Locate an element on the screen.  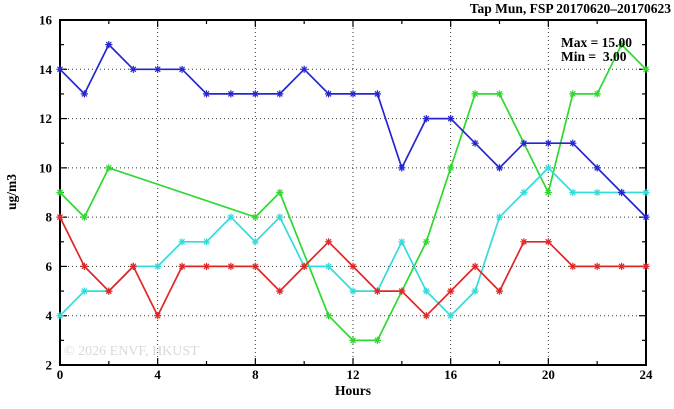
x-tick-label: 8 is located at coordinates (255, 374).